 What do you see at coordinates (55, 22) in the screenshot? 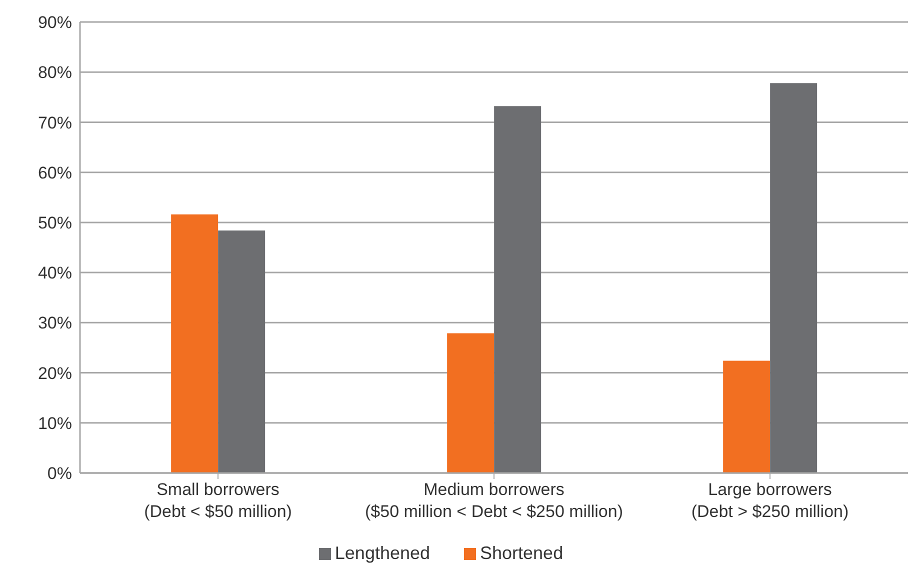
I see `y-tick-label: 90%` at bounding box center [55, 22].